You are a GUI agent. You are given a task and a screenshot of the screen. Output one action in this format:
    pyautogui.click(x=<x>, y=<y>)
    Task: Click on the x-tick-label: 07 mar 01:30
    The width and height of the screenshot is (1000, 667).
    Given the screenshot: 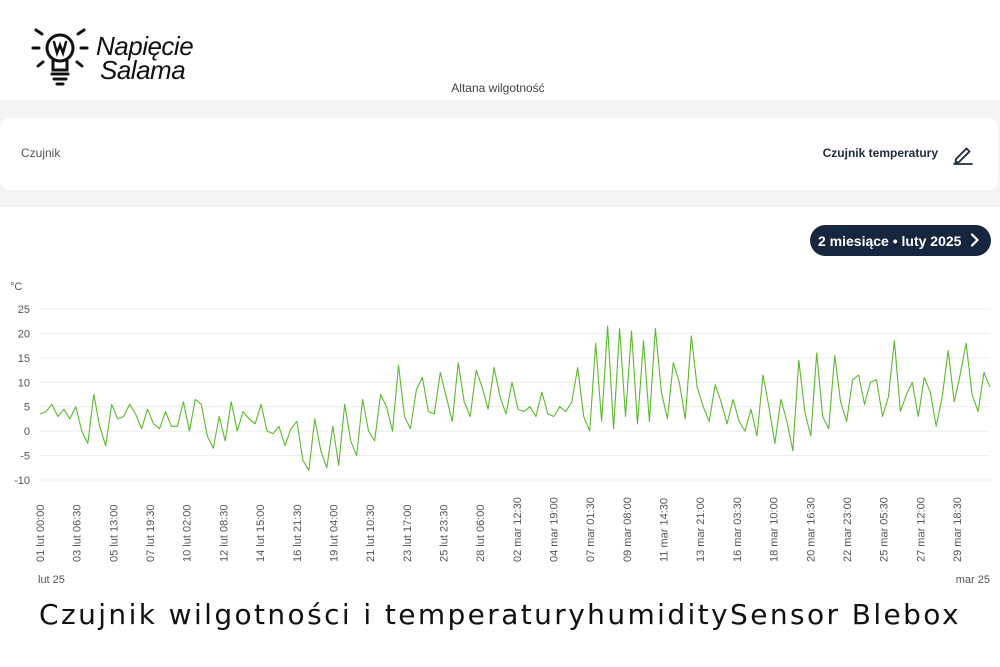 What is the action you would take?
    pyautogui.click(x=591, y=529)
    